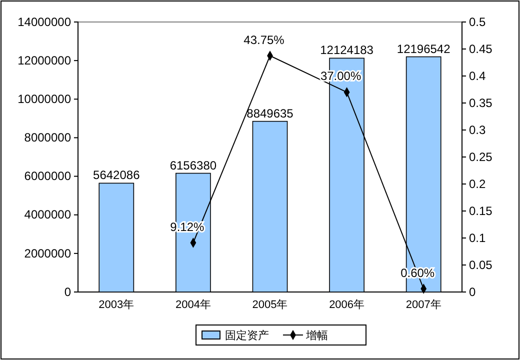  Describe the element at coordinates (48, 176) in the screenshot. I see `y-tick-label: 6000000` at that location.